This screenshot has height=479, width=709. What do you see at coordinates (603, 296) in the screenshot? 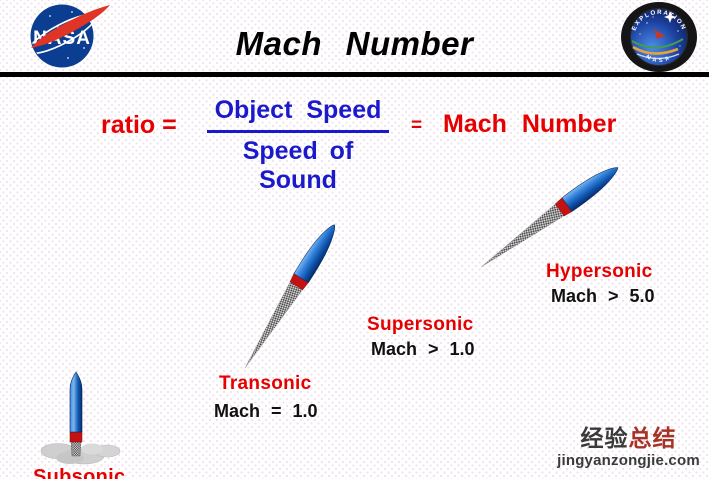
I see `mach-value-hypersonic: Mach > 5.0` at bounding box center [603, 296].